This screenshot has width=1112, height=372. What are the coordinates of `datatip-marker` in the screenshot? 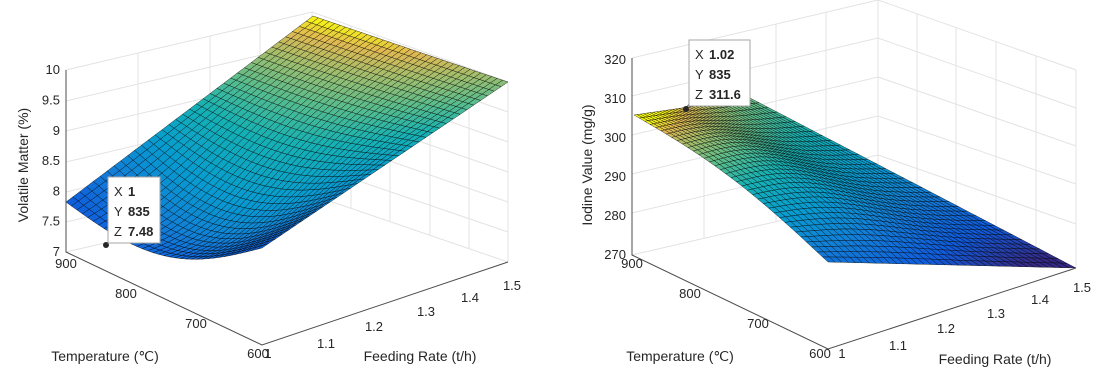 It's located at (686, 109).